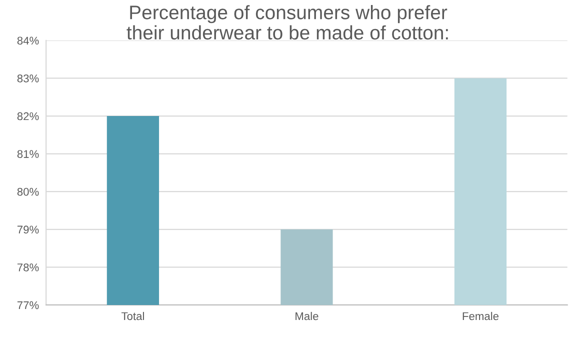 The width and height of the screenshot is (576, 337). I want to click on y-tick-label: 79%, so click(28, 230).